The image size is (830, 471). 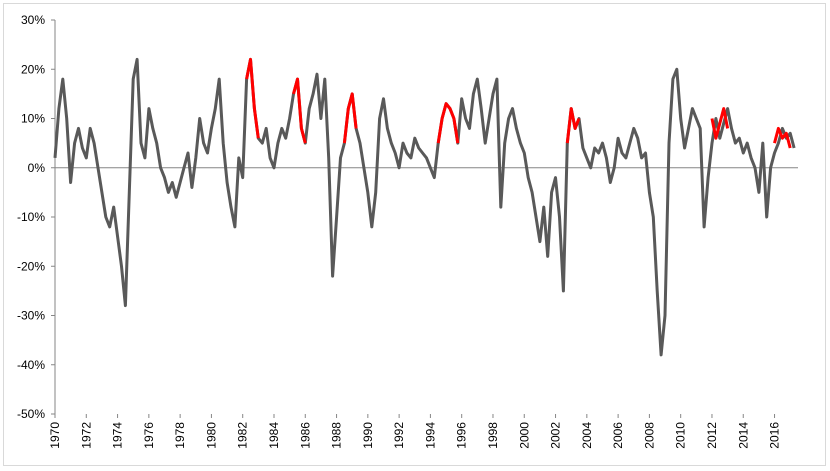 What do you see at coordinates (305, 435) in the screenshot?
I see `x-tick-label: 1986` at bounding box center [305, 435].